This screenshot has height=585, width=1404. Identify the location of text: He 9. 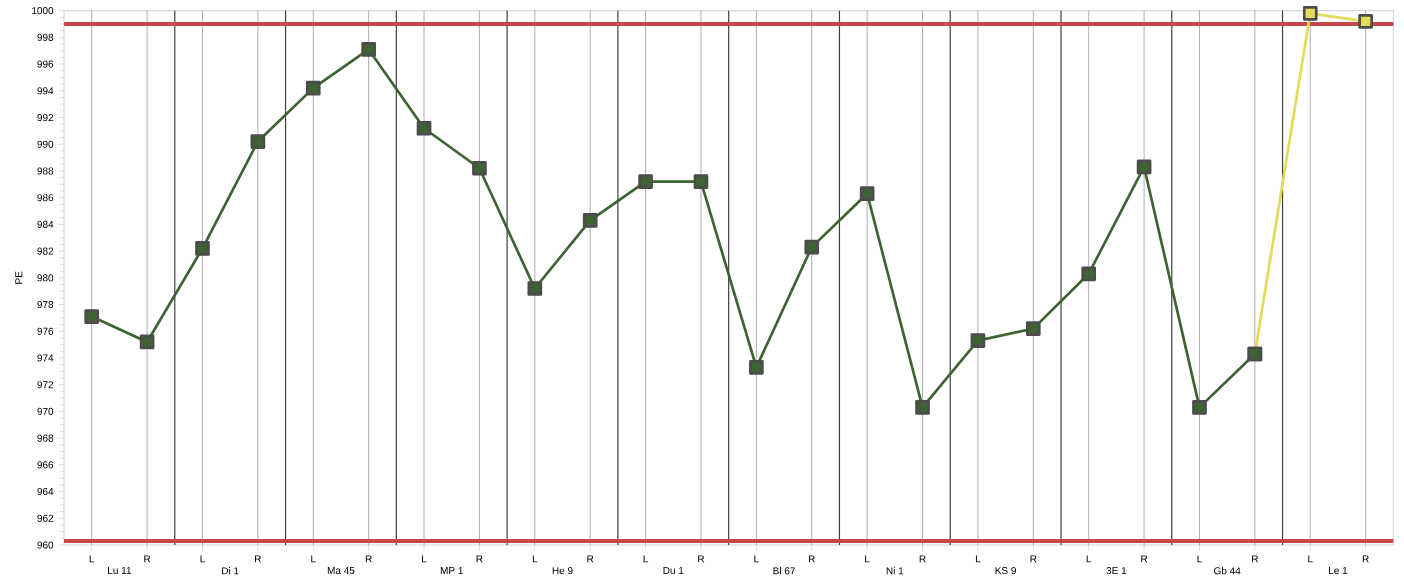
(562, 571).